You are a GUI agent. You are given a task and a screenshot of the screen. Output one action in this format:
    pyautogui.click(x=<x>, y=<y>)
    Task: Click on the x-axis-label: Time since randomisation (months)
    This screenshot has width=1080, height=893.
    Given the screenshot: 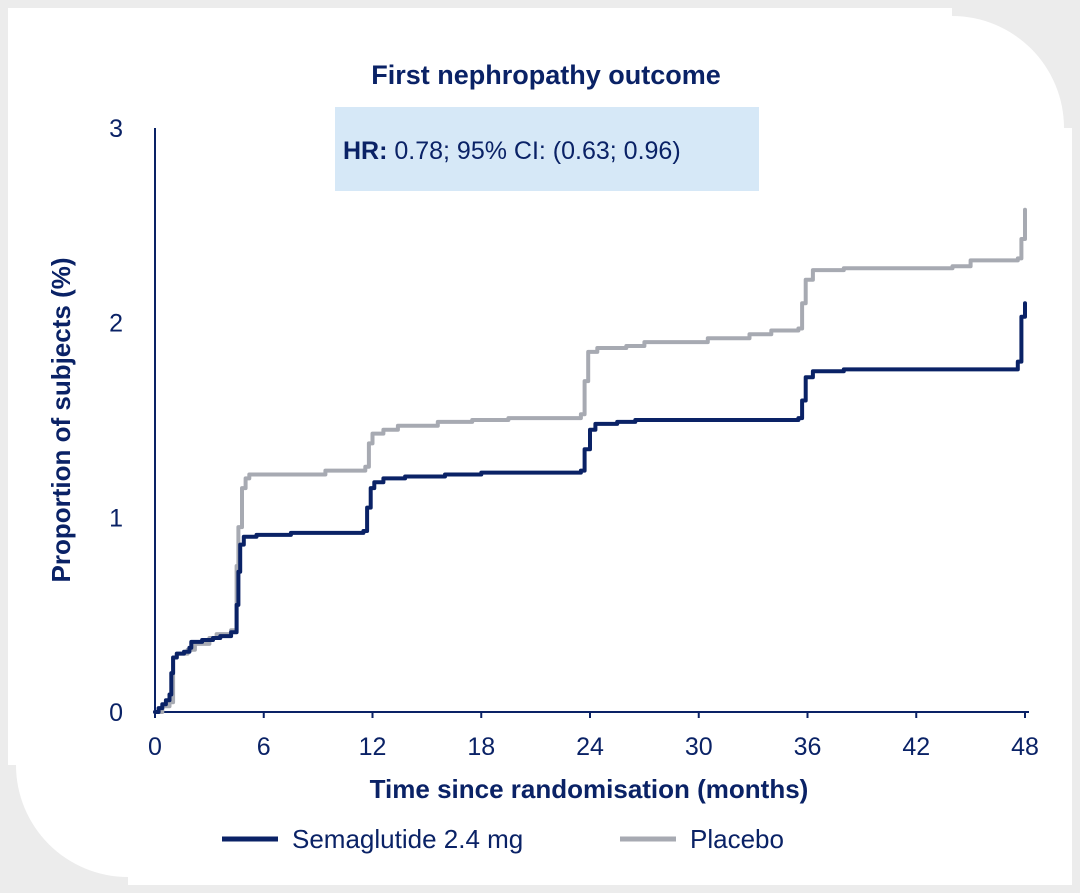 What is the action you would take?
    pyautogui.click(x=589, y=789)
    